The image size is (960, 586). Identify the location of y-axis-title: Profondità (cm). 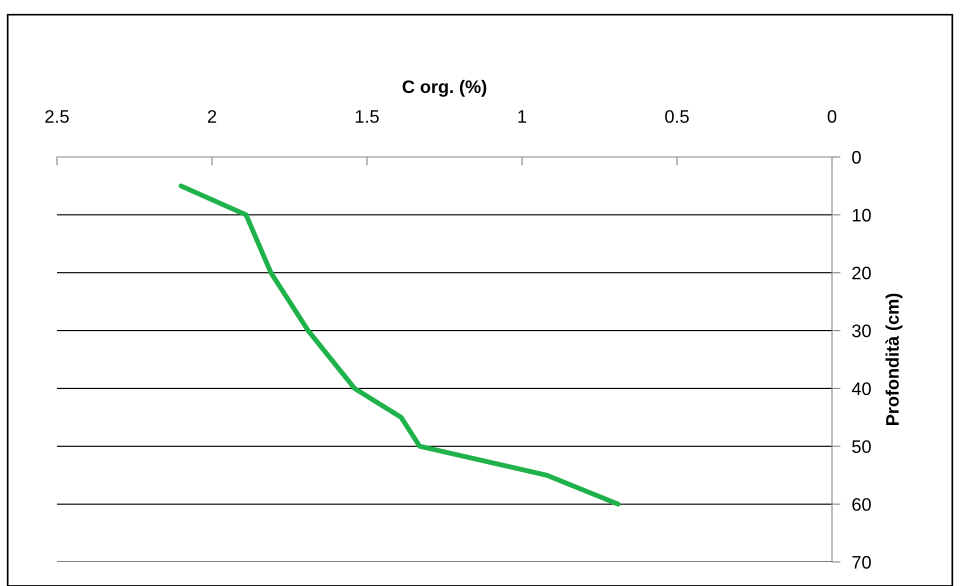
(893, 359).